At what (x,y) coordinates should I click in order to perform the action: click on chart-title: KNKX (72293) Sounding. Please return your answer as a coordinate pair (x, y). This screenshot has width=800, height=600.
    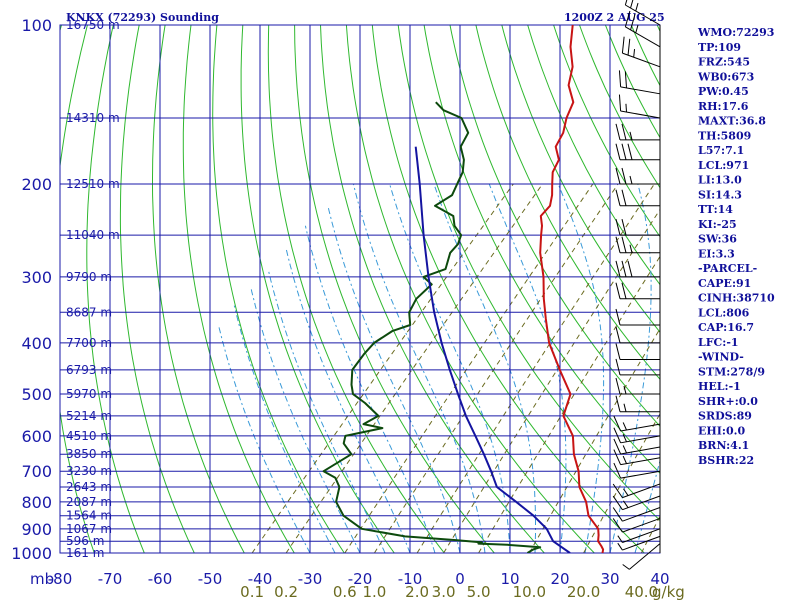
    Looking at the image, I should click on (142, 17).